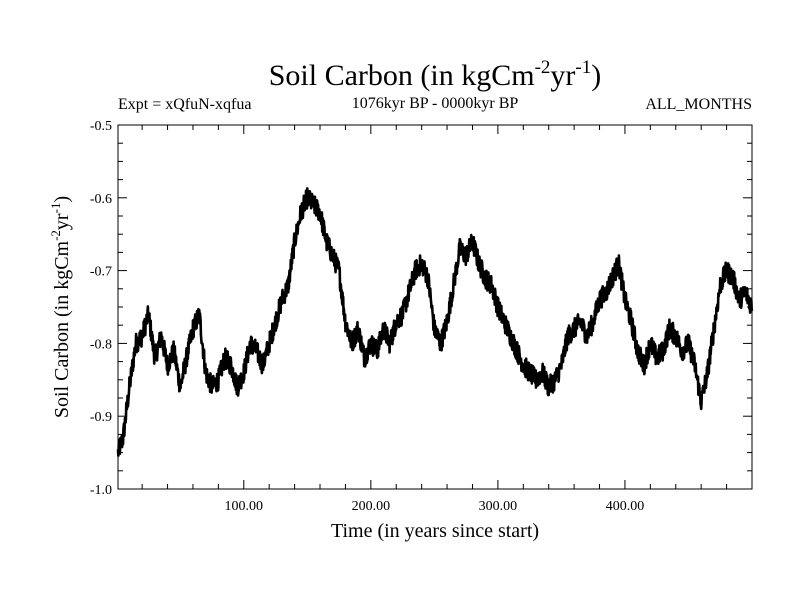 This screenshot has width=800, height=600. What do you see at coordinates (371, 506) in the screenshot?
I see `x-tick-label: 200.00` at bounding box center [371, 506].